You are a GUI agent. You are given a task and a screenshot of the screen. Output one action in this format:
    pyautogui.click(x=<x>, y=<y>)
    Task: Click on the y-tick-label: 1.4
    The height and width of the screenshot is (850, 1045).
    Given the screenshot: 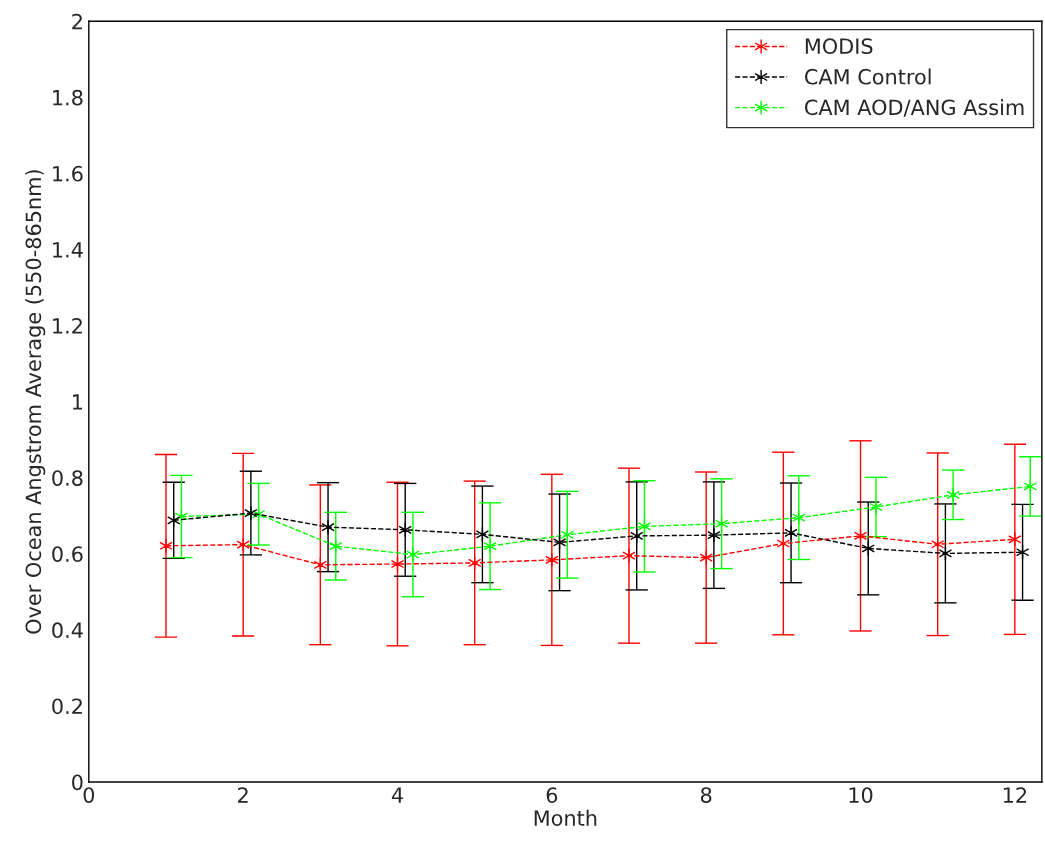 What is the action you would take?
    pyautogui.click(x=68, y=250)
    